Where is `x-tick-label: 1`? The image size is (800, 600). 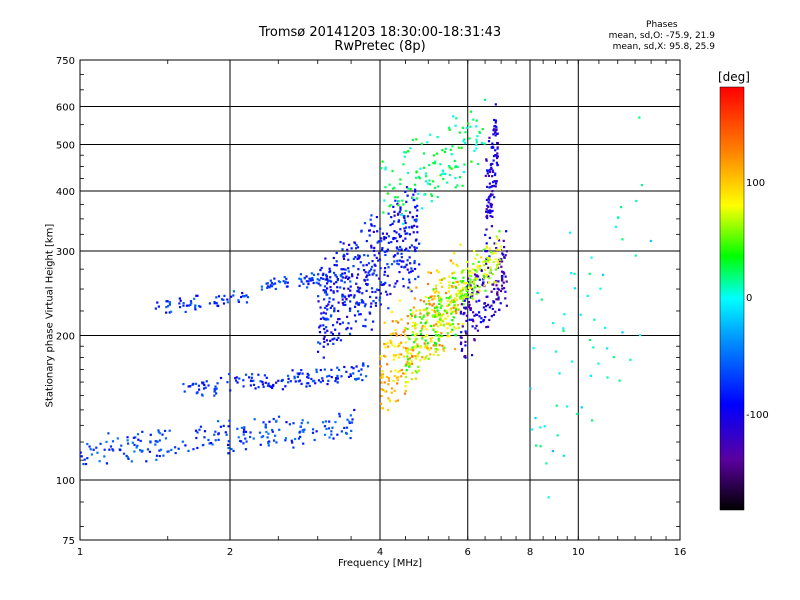 x-tick-label: 1 is located at coordinates (80, 552).